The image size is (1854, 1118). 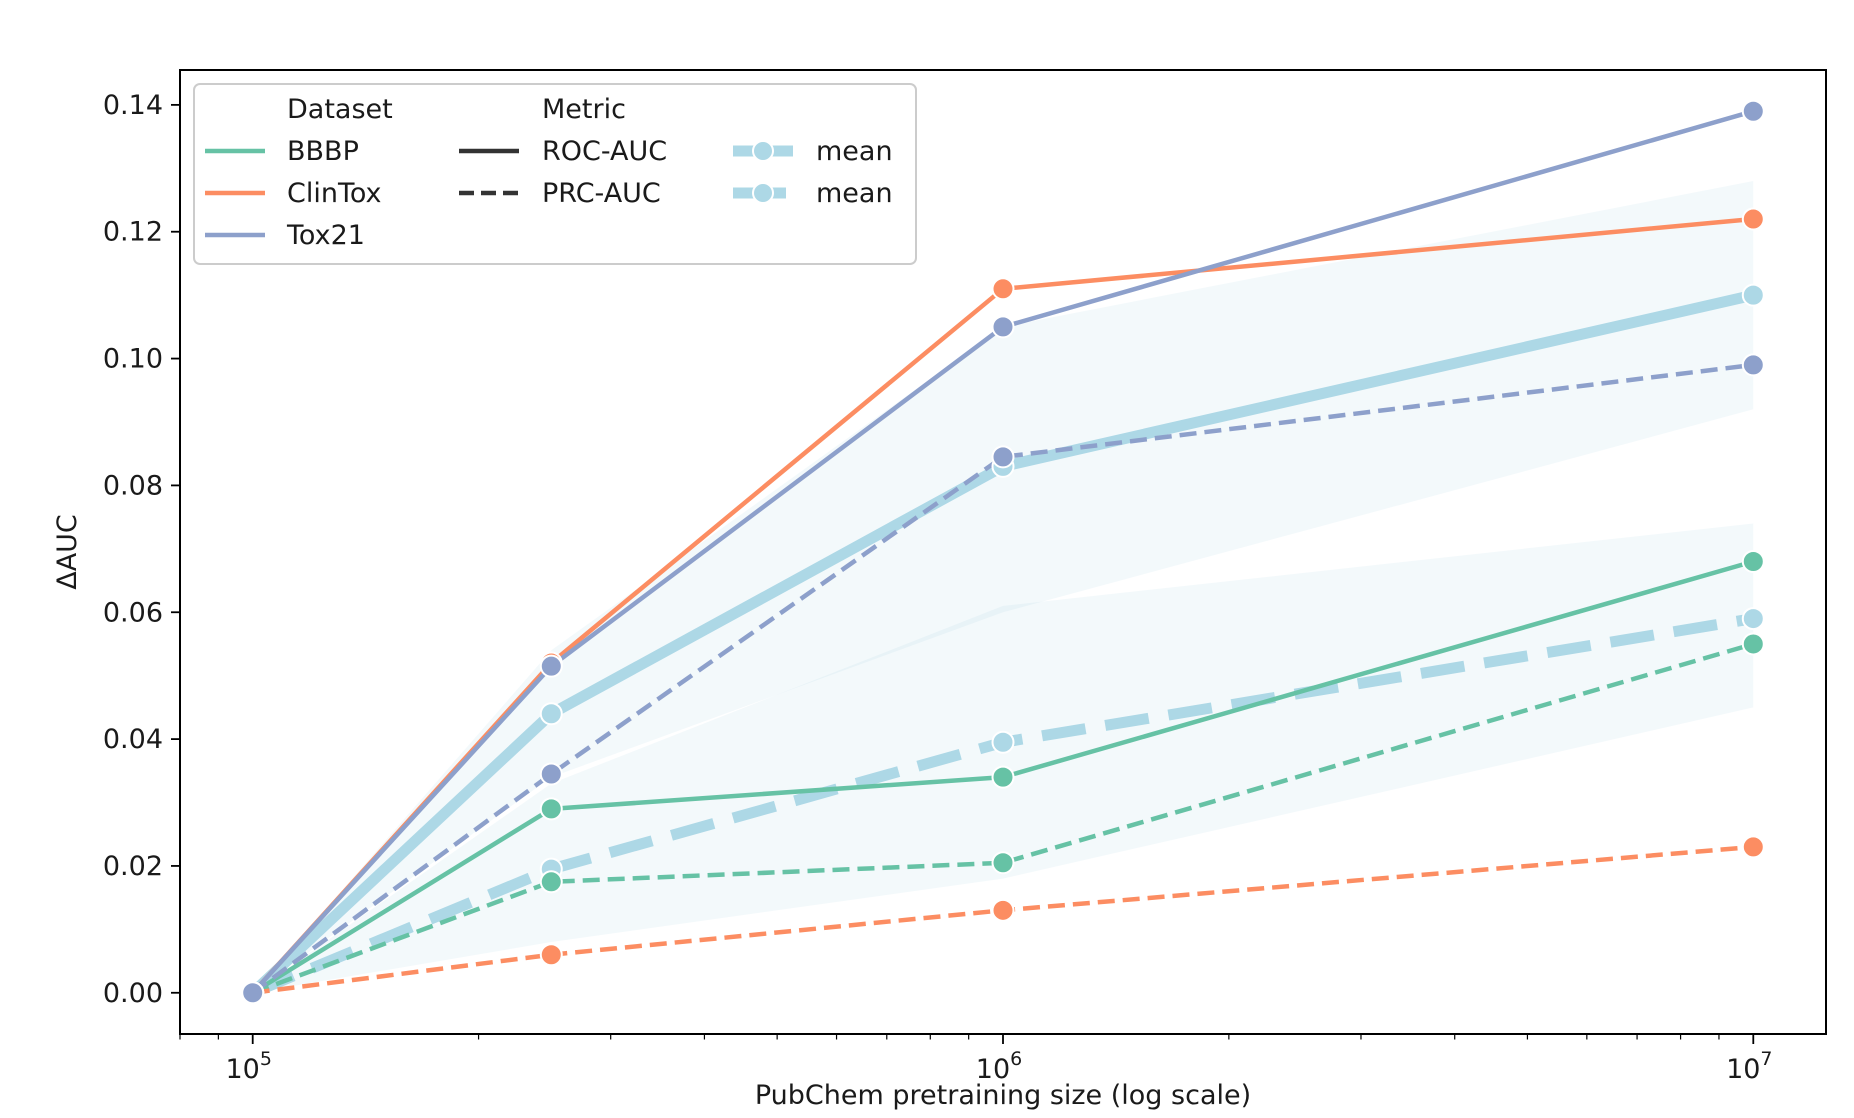 I want to click on legend-dataset-title: Dataset, so click(x=340, y=109).